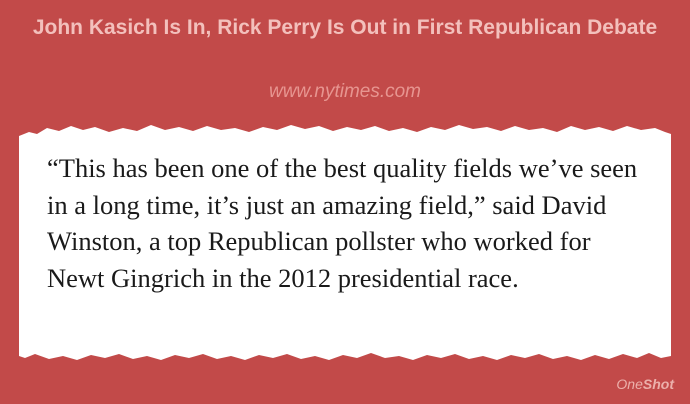 This screenshot has width=690, height=404. I want to click on oneshot-logo: OneShot, so click(645, 384).